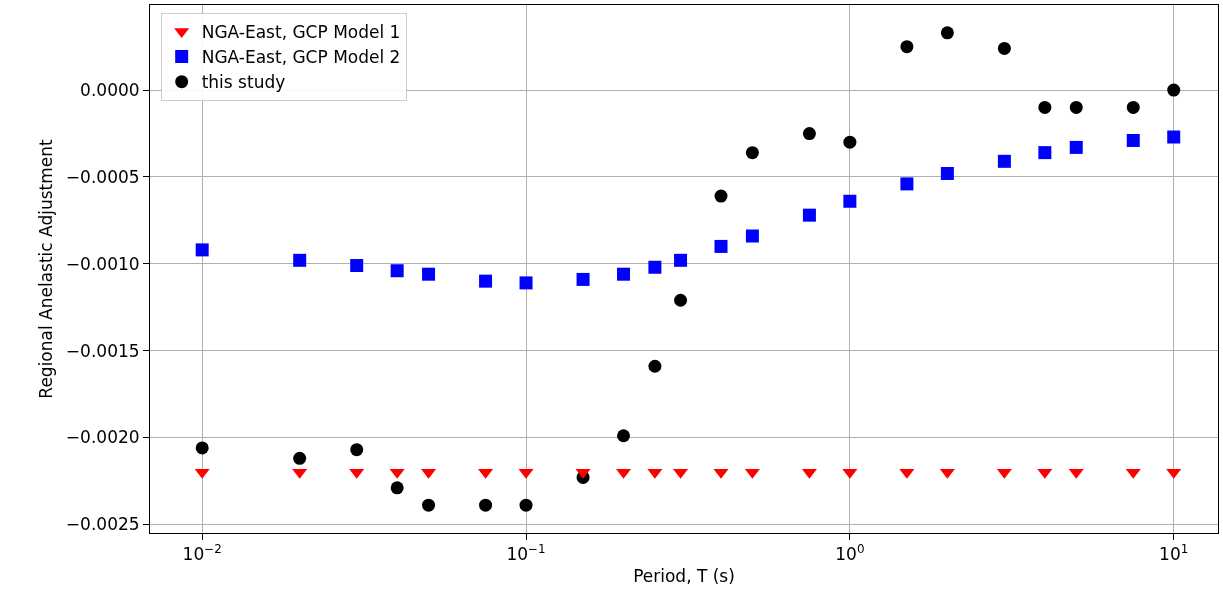 This screenshot has width=1223, height=598. Describe the element at coordinates (301, 57) in the screenshot. I see `legend-label: NGA-East, GCP Model 2` at that location.